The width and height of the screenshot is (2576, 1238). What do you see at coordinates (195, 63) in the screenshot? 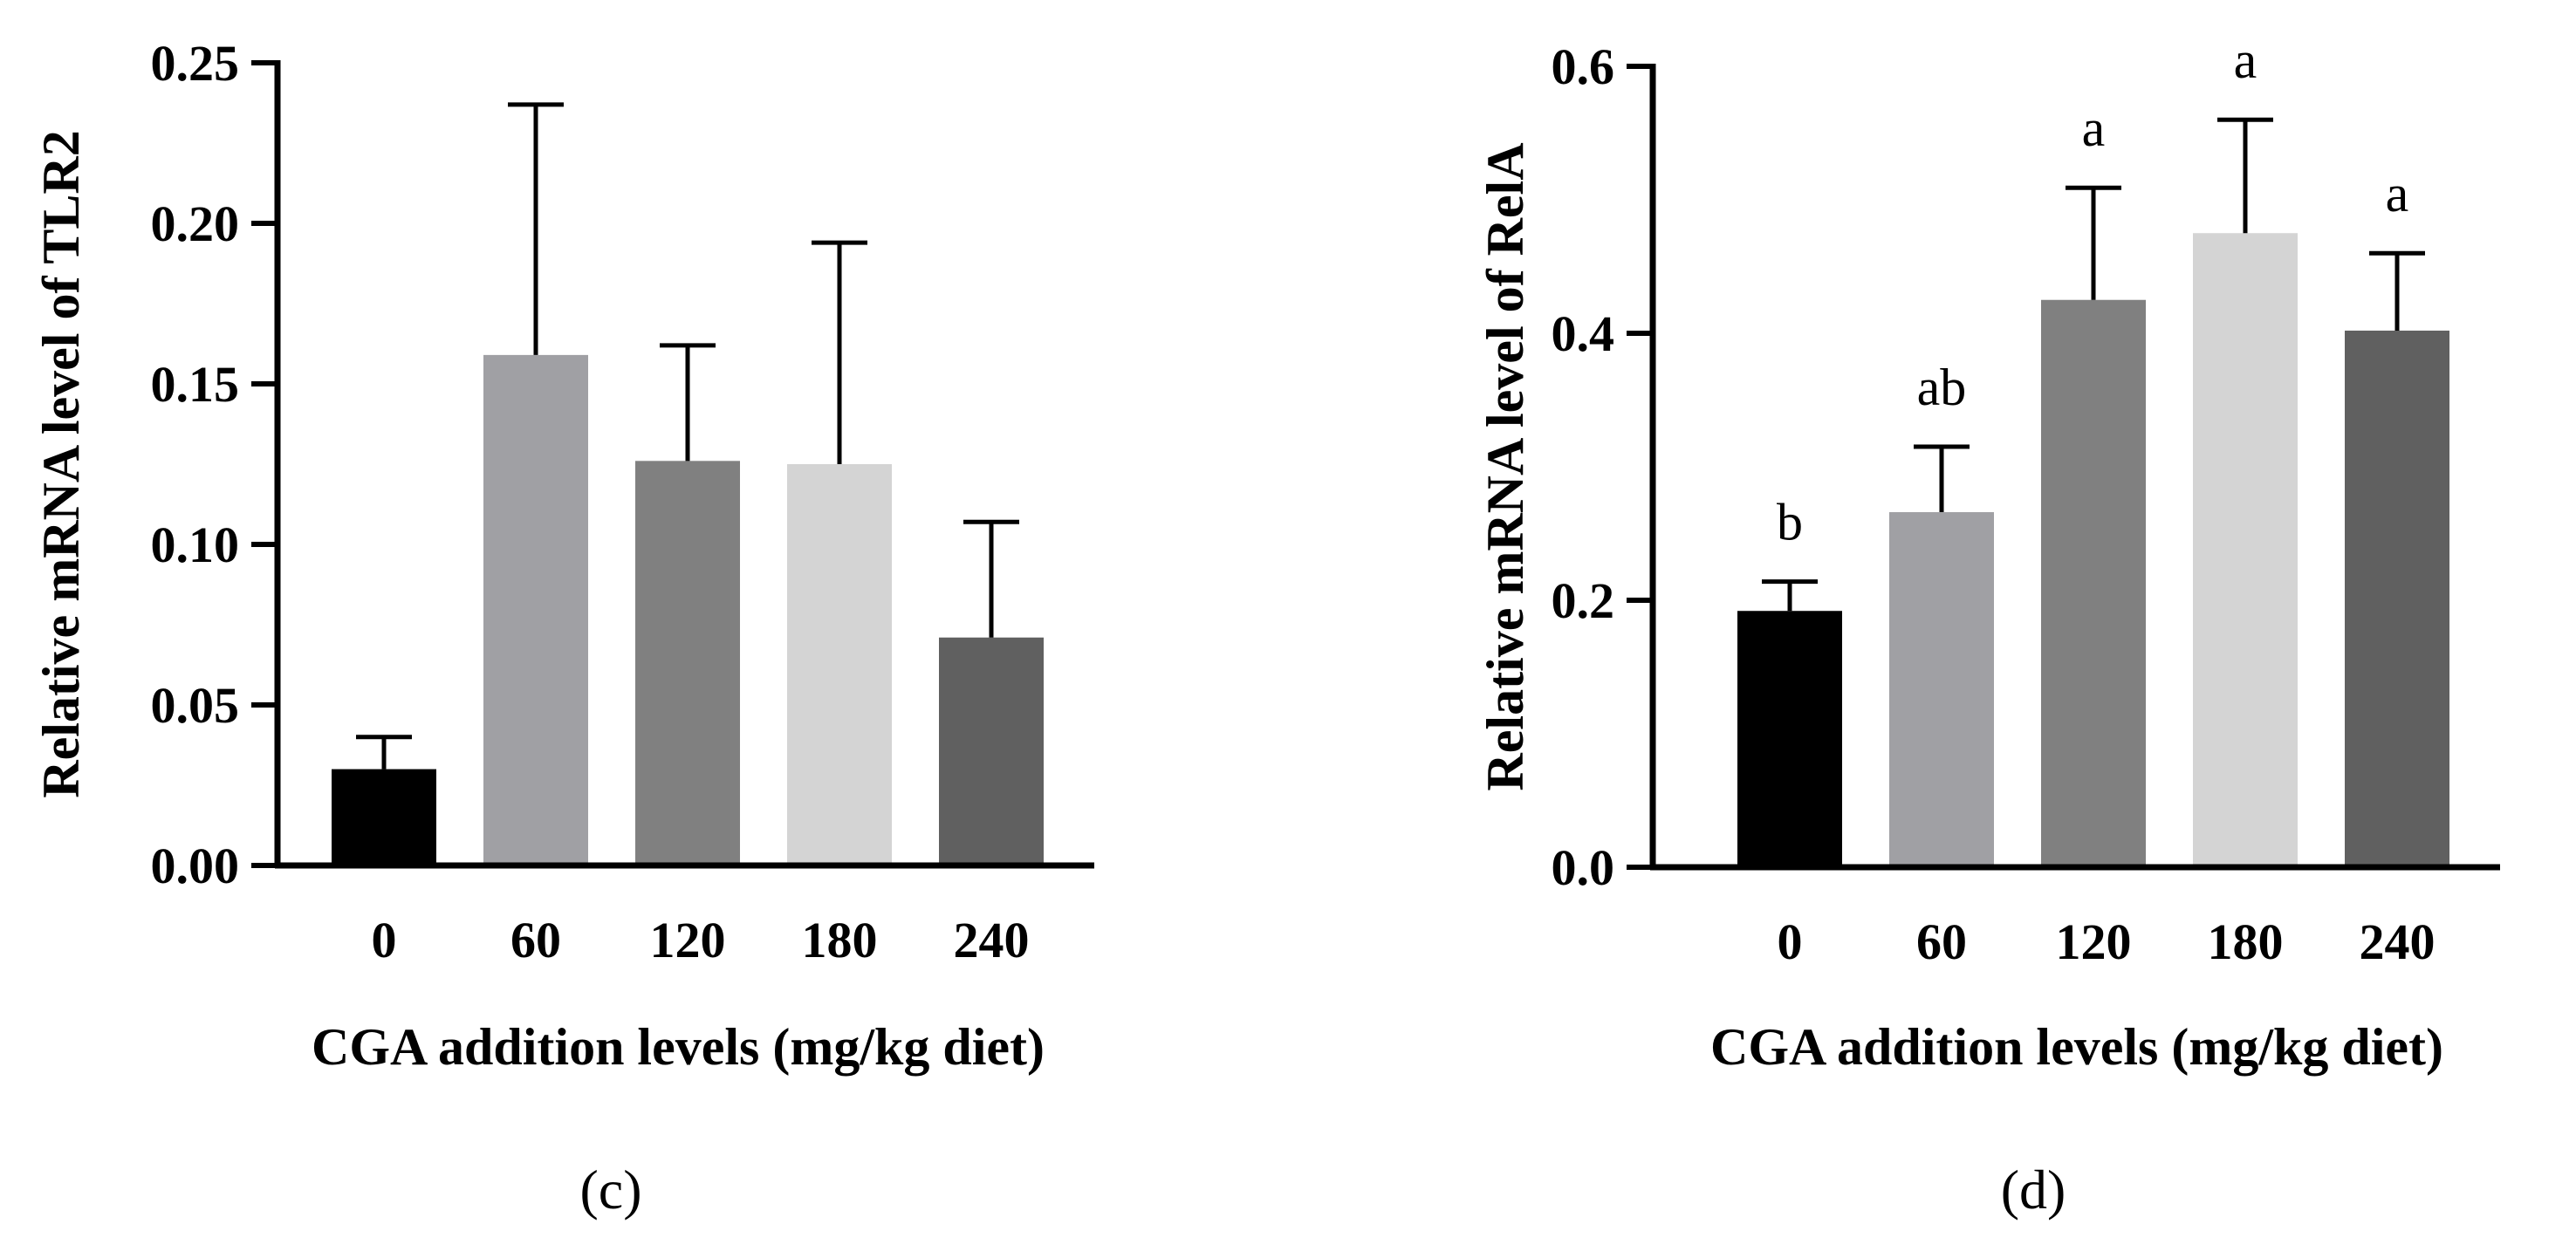
I see `y-tick-label: 0.25` at bounding box center [195, 63].